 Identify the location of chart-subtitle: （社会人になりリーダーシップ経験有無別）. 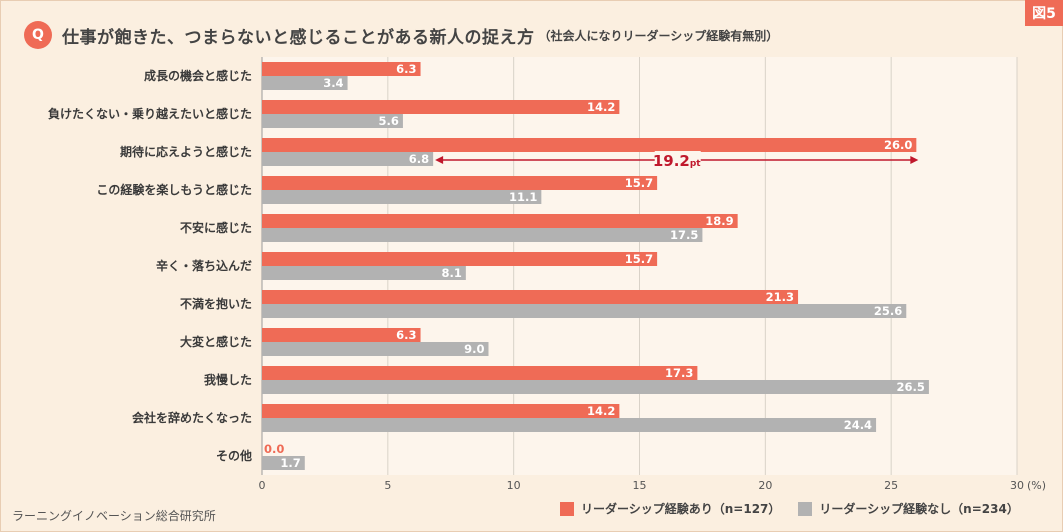
(658, 35).